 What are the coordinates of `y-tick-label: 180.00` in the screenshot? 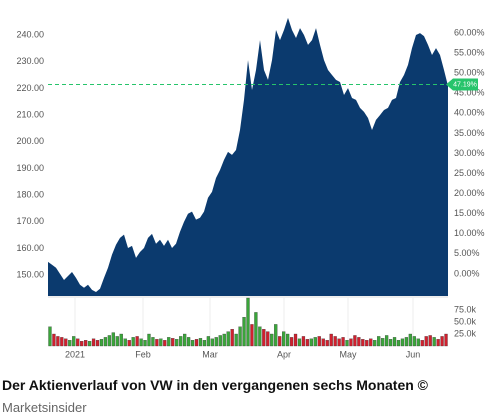 It's located at (30, 195).